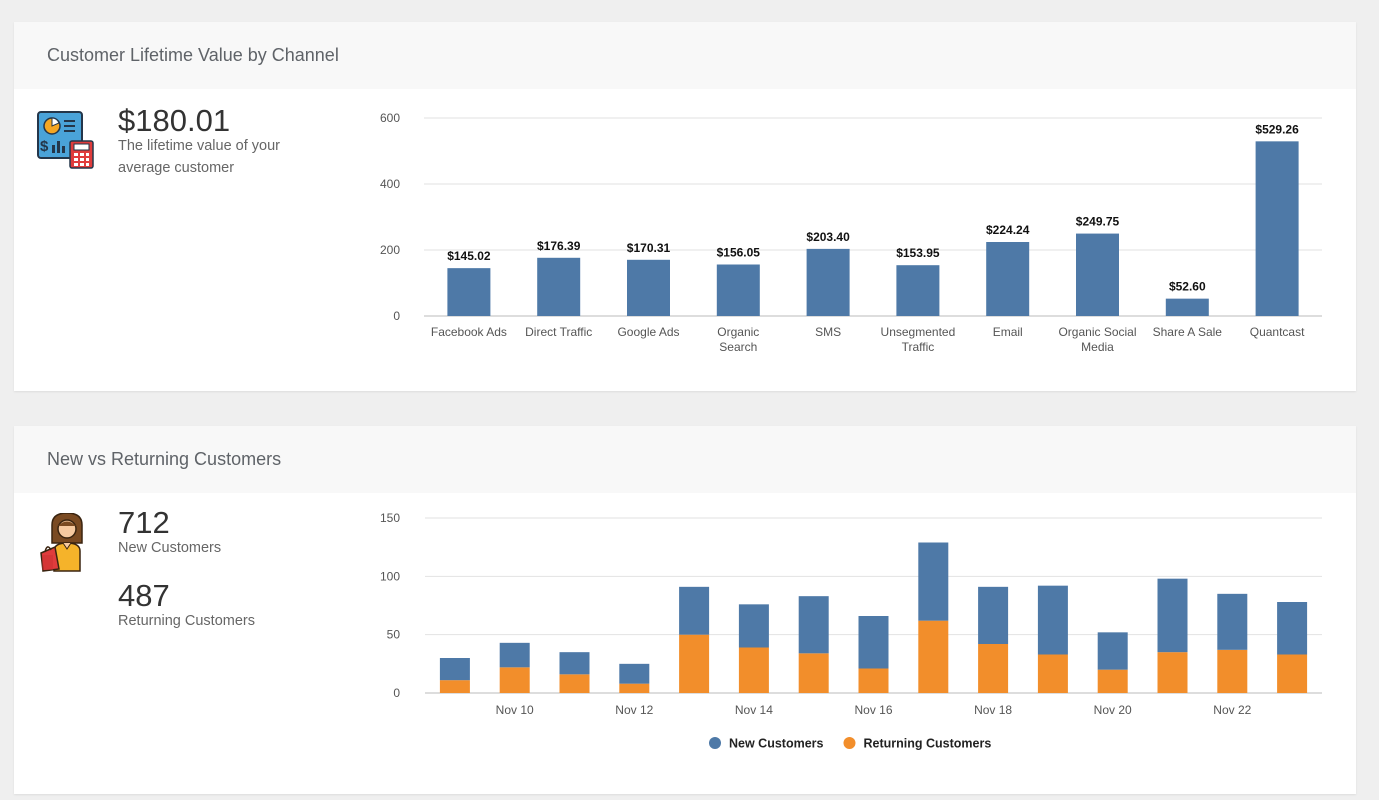 This screenshot has height=800, width=1379. What do you see at coordinates (1097, 332) in the screenshot?
I see `x-tick-label: Organic Social` at bounding box center [1097, 332].